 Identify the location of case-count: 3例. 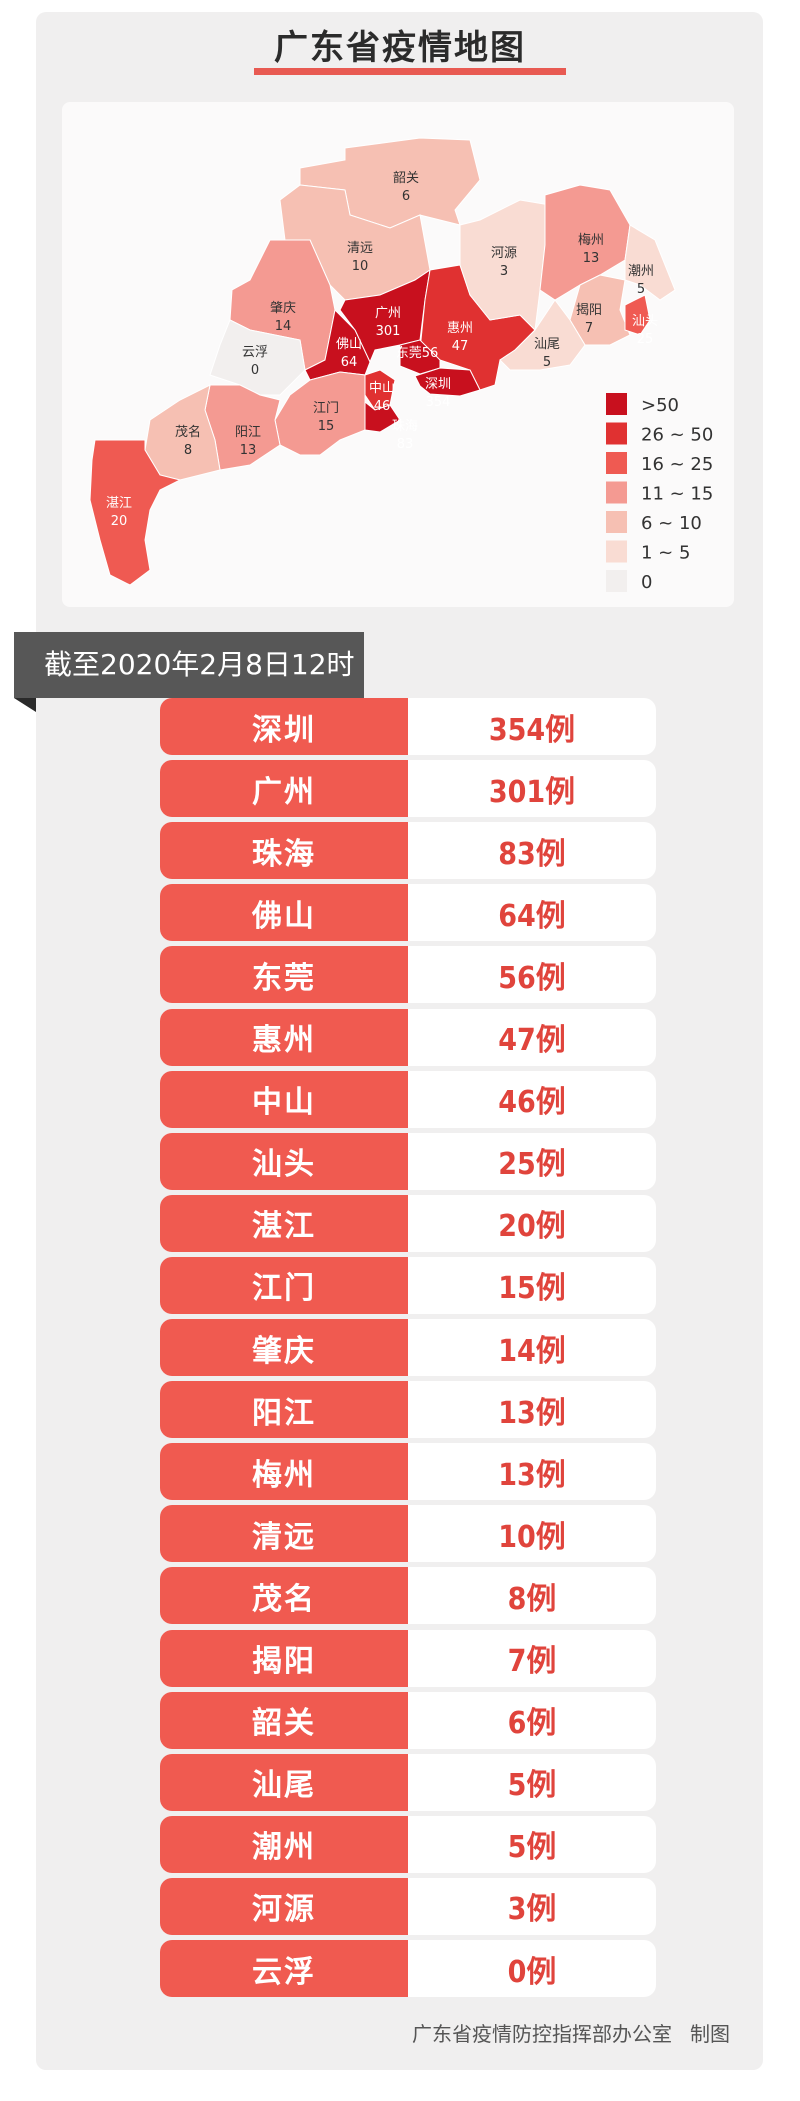
(532, 1906).